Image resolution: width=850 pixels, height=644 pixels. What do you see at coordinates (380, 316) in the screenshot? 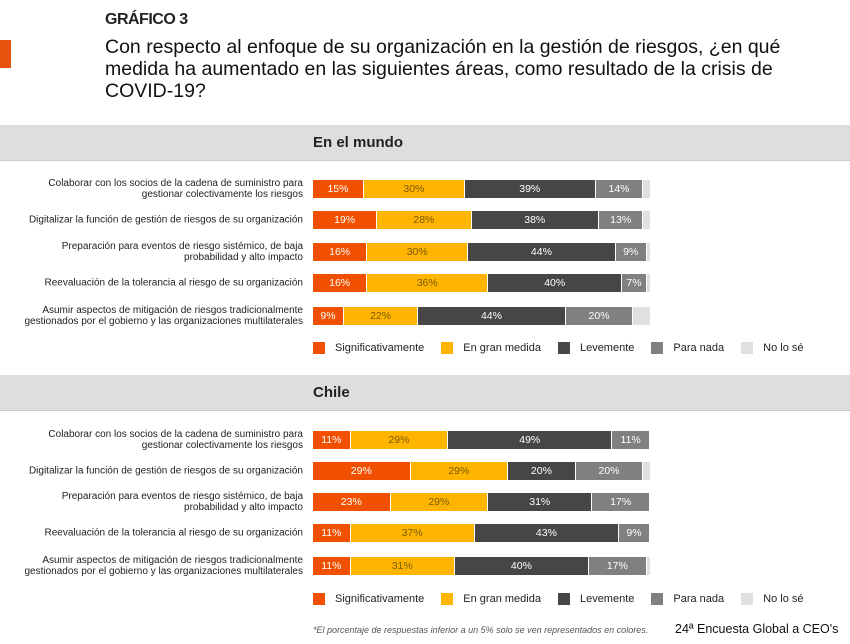
I see `bar-segment: 22%` at bounding box center [380, 316].